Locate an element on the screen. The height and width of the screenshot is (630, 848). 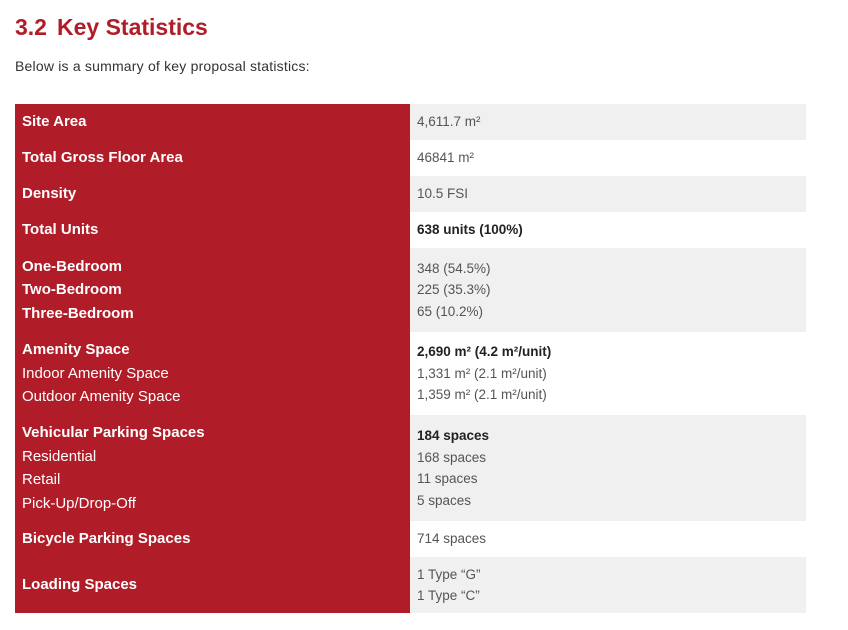
stat-value: 65 (10.2%) is located at coordinates (450, 311).